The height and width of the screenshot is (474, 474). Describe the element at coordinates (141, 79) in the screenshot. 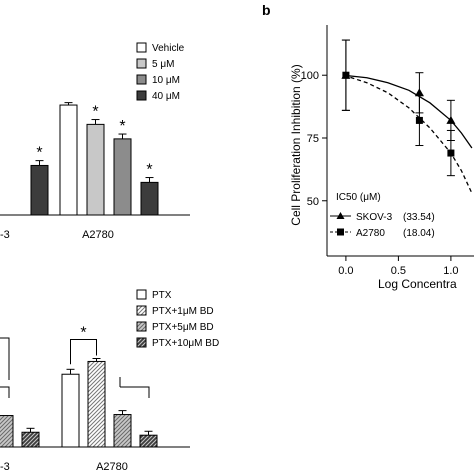

I see `top-legend-swatch-10um` at that location.